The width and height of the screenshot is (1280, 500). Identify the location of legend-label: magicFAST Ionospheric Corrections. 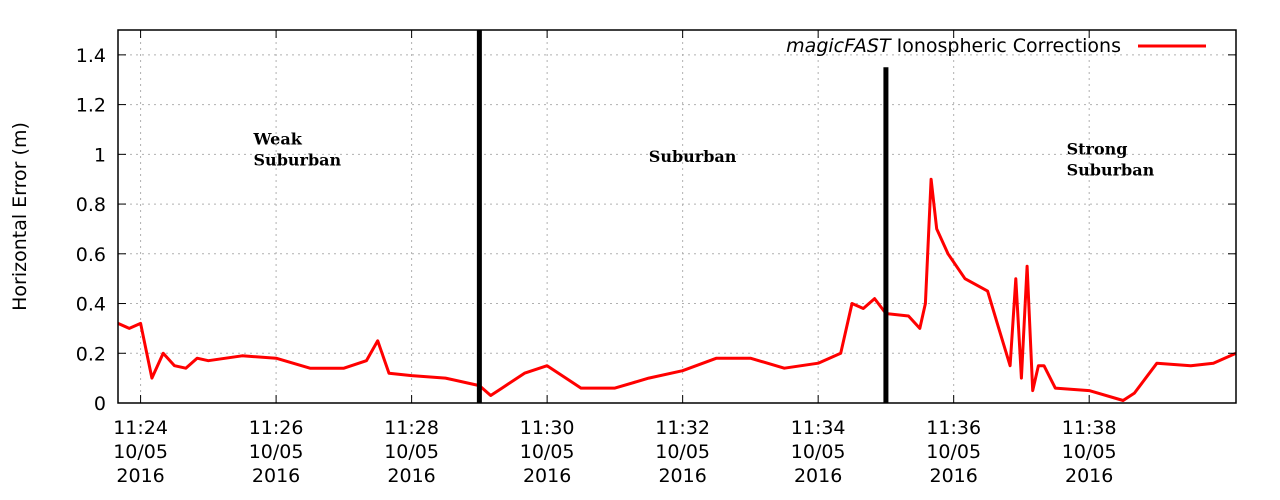
(953, 46).